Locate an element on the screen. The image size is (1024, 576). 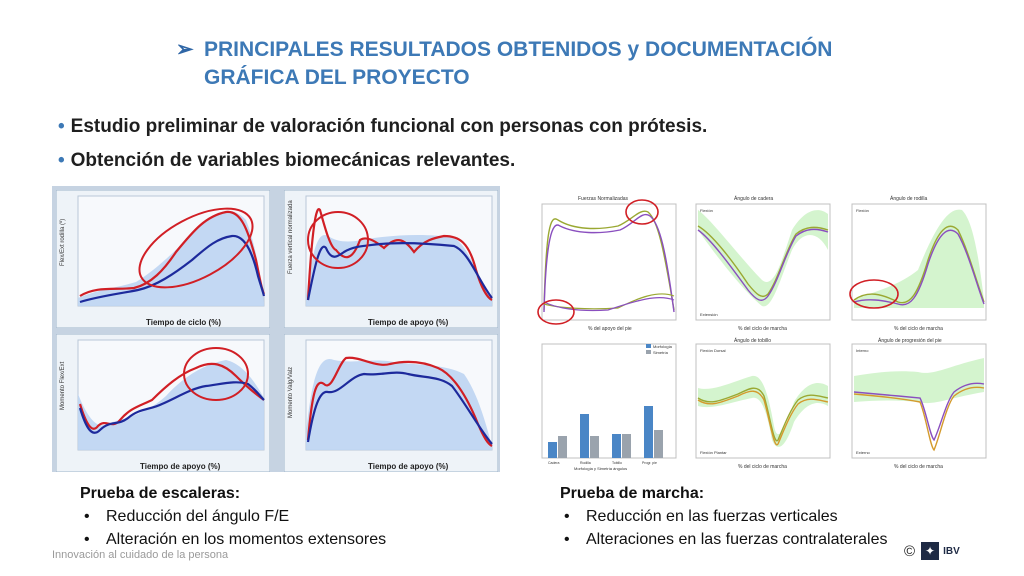
y-axis-label: Flex/Ext rodilla (º) is located at coordinates (62, 242).